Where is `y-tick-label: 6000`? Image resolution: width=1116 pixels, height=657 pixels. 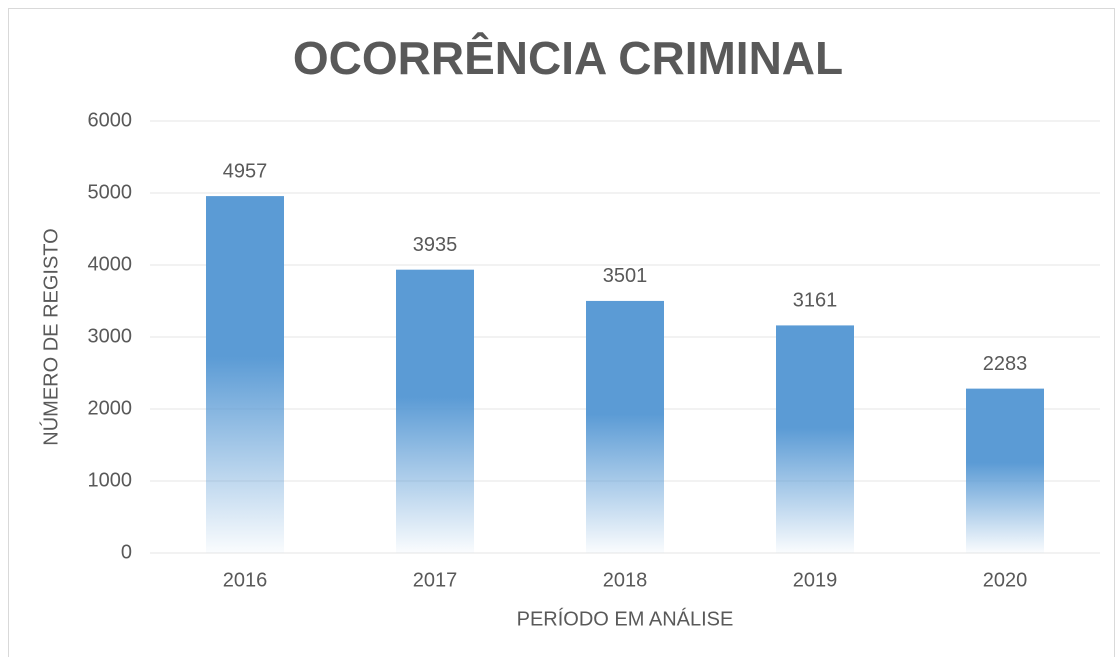
y-tick-label: 6000 is located at coordinates (110, 120).